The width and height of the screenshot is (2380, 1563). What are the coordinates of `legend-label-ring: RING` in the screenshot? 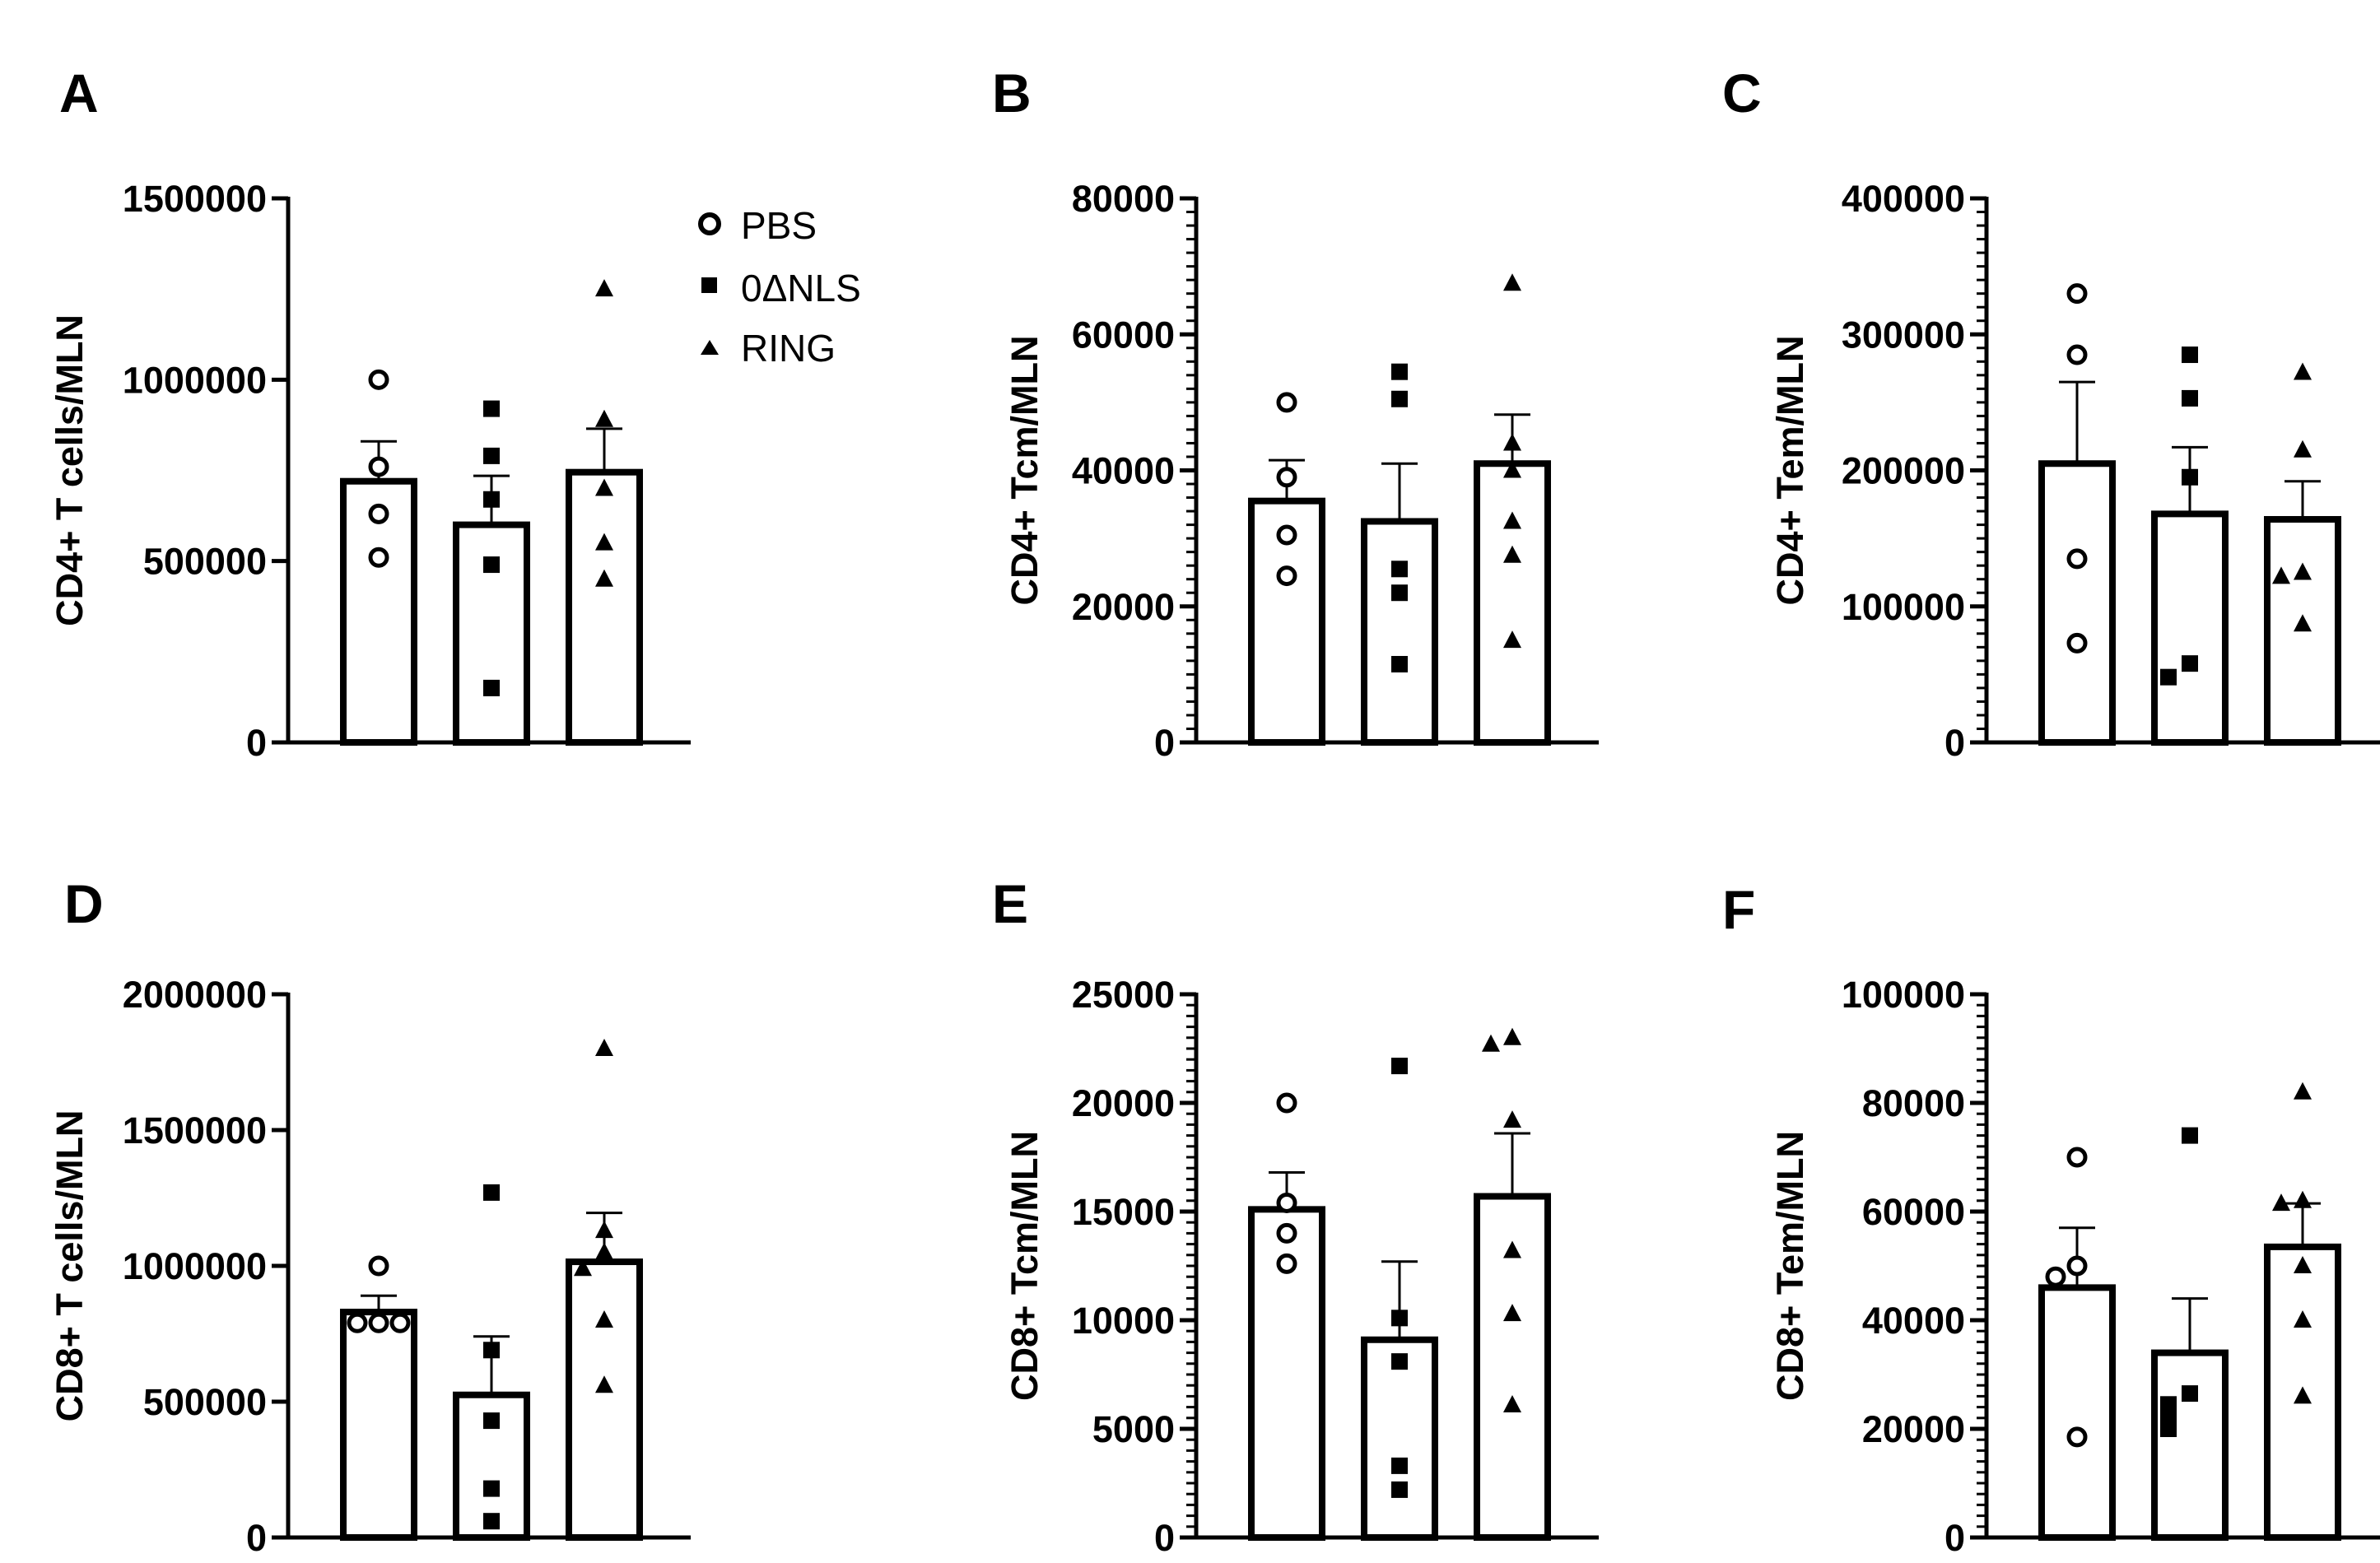 It's located at (788, 348).